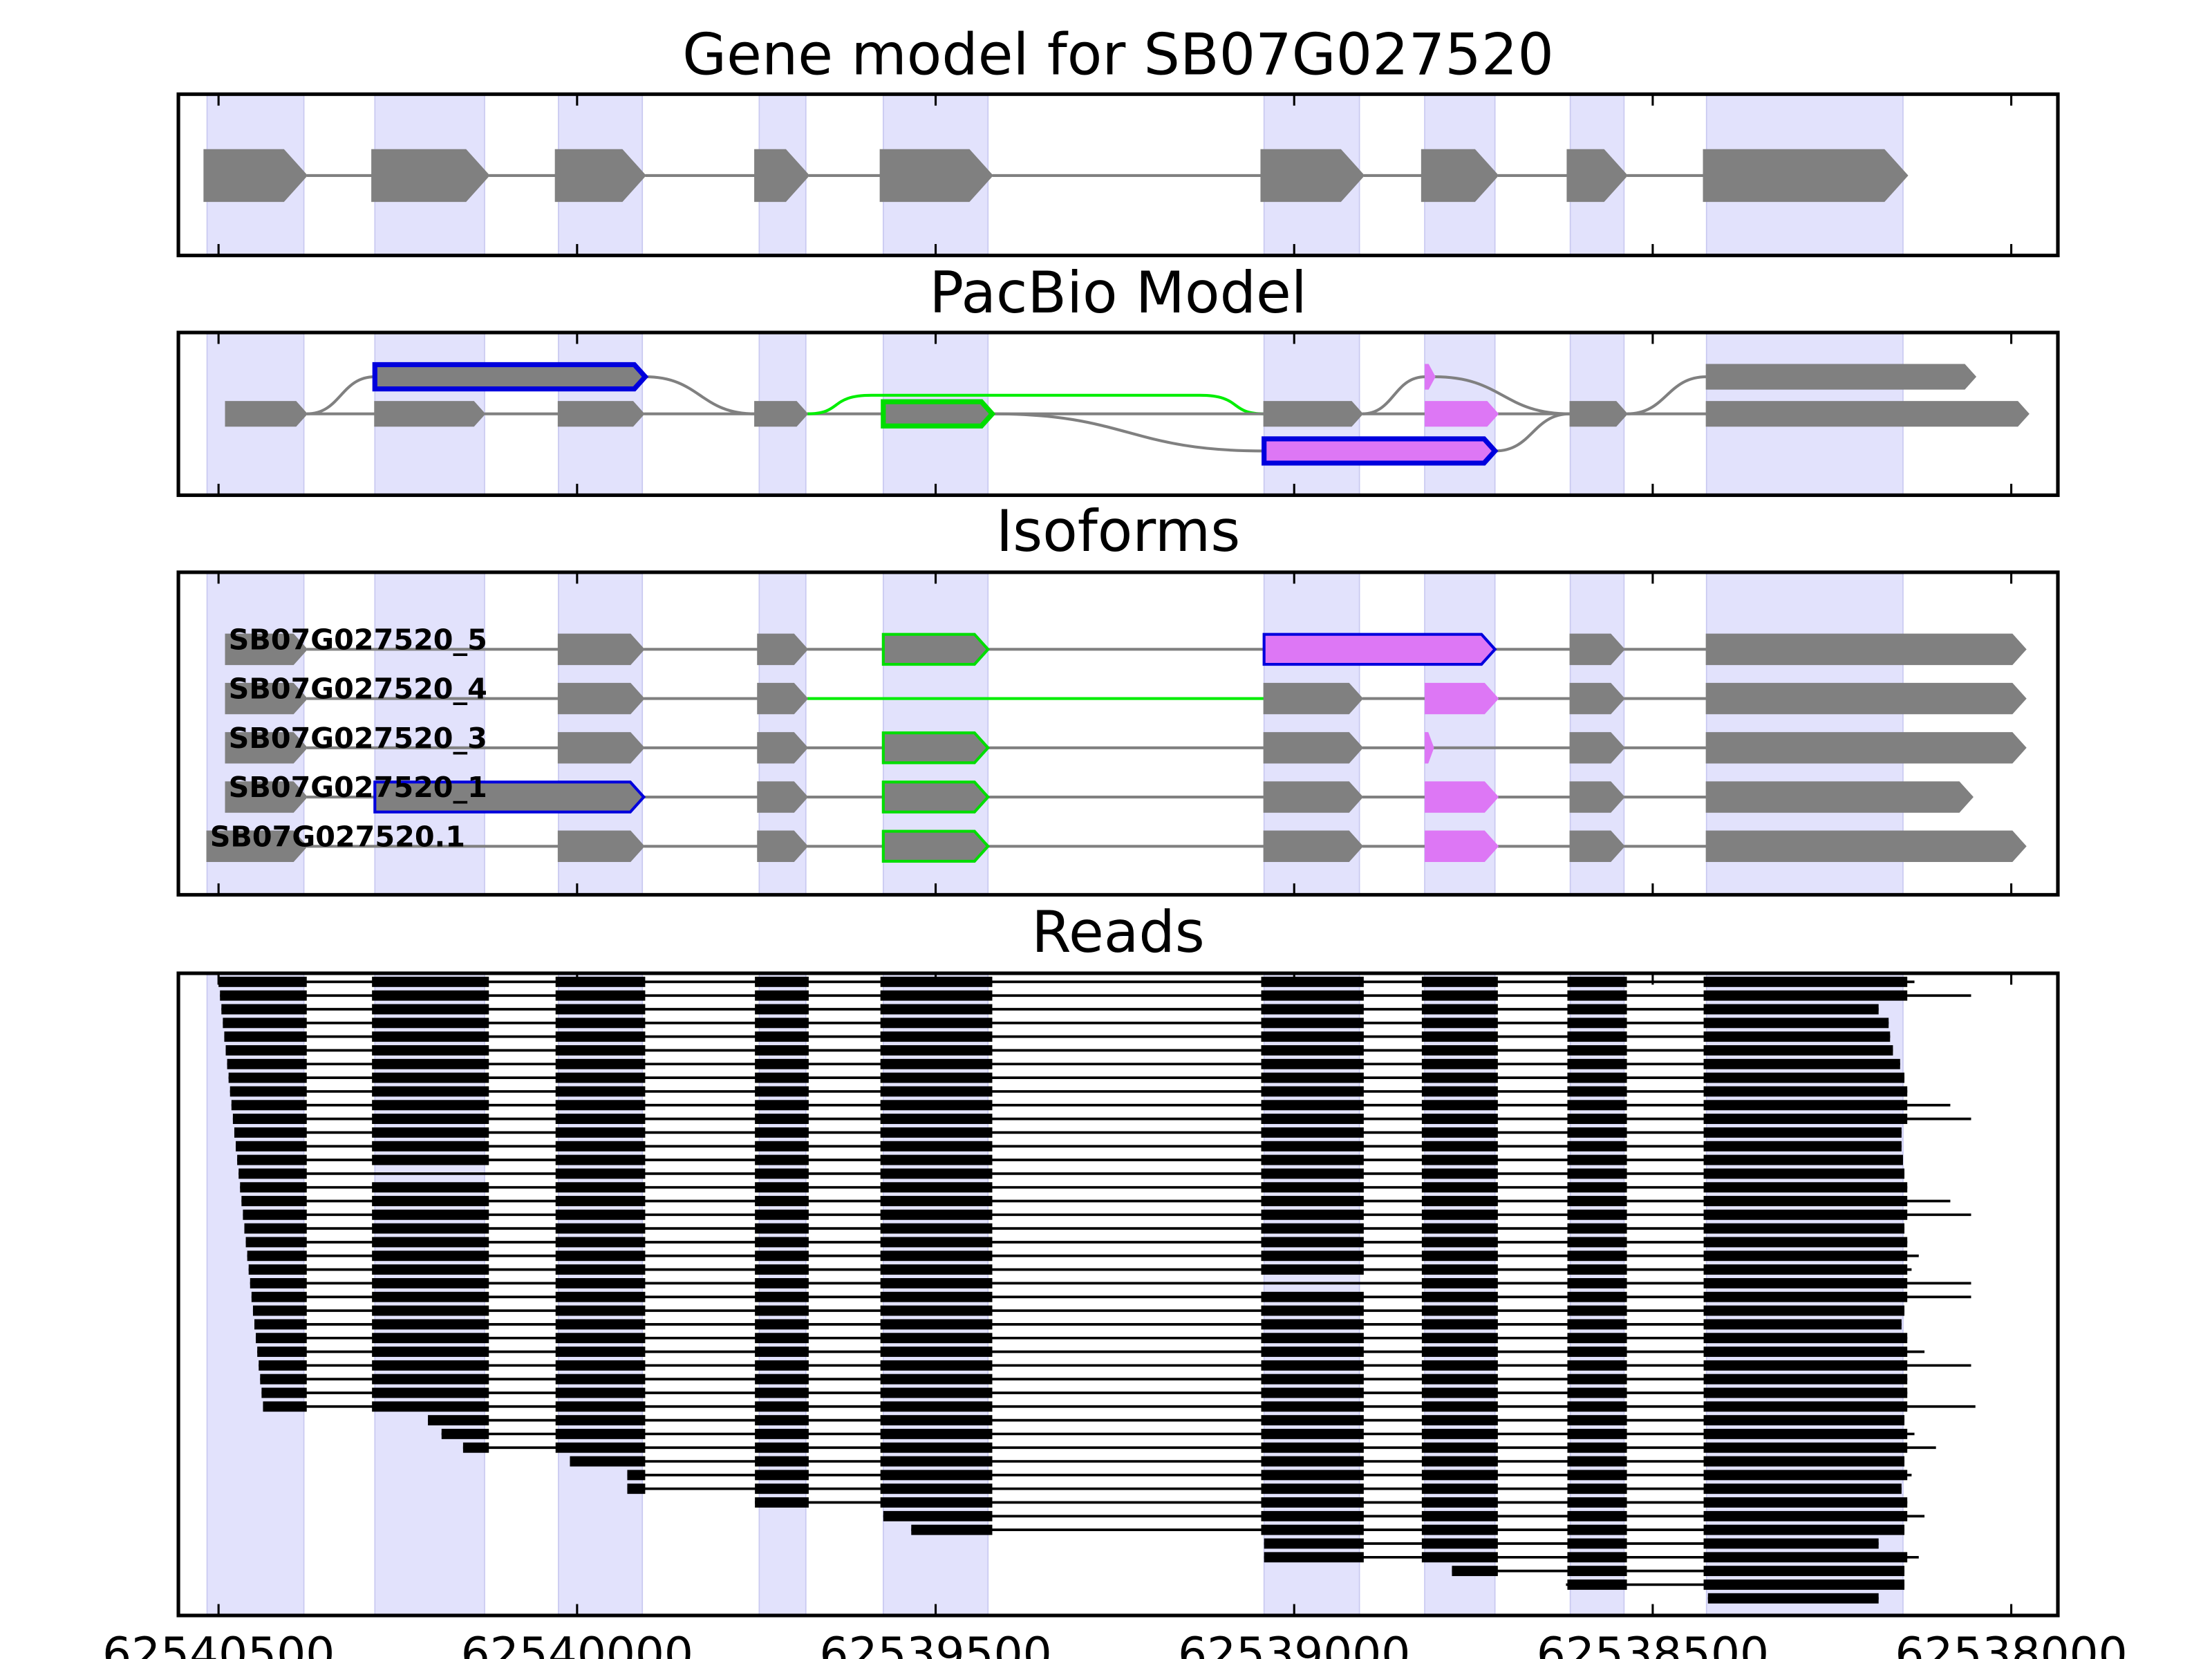  What do you see at coordinates (1118, 55) in the screenshot?
I see `panel-title: Gene model for SB07G027520` at bounding box center [1118, 55].